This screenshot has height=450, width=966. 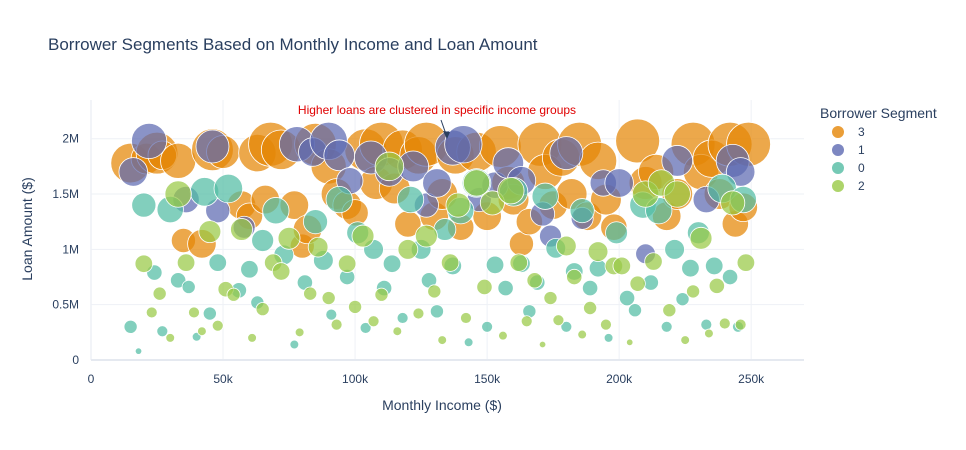 I want to click on x-axis-ticks: 0 50k 100k 150k 200k 250k, so click(x=427, y=379).